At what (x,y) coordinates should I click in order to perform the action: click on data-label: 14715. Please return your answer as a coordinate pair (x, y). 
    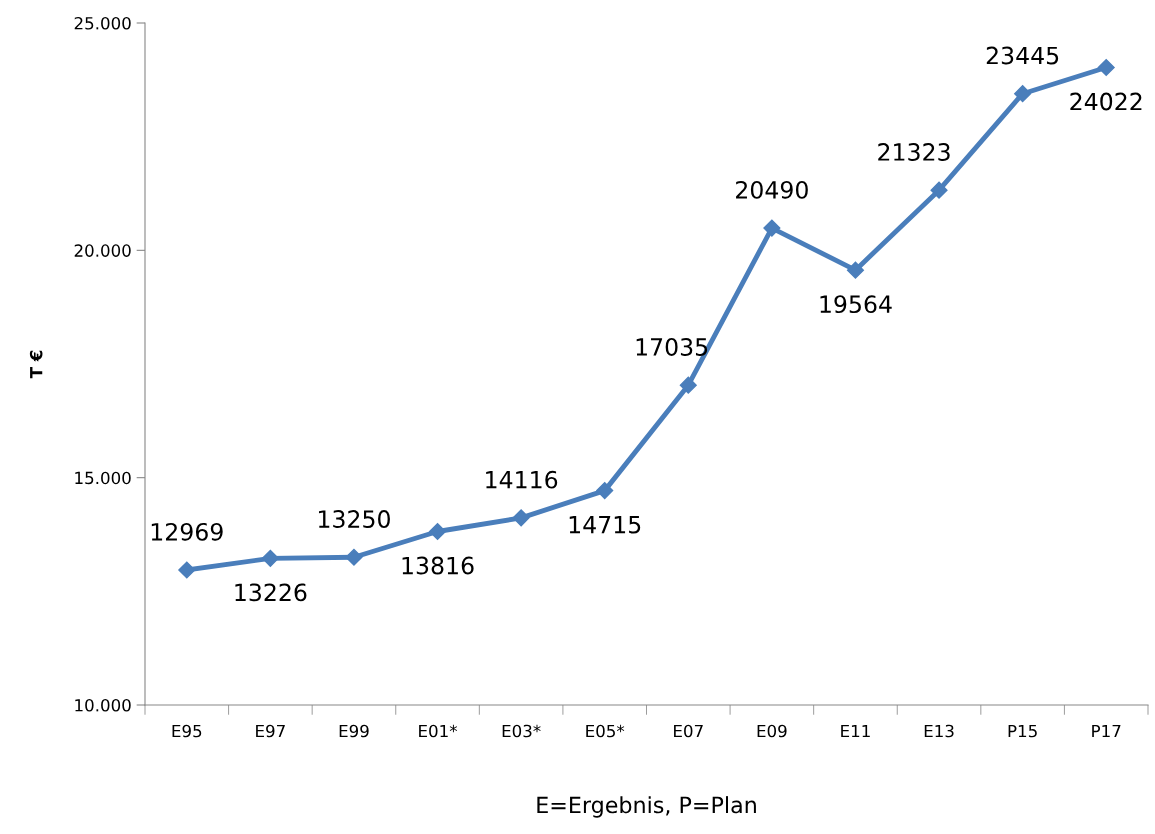
    Looking at the image, I should click on (605, 525).